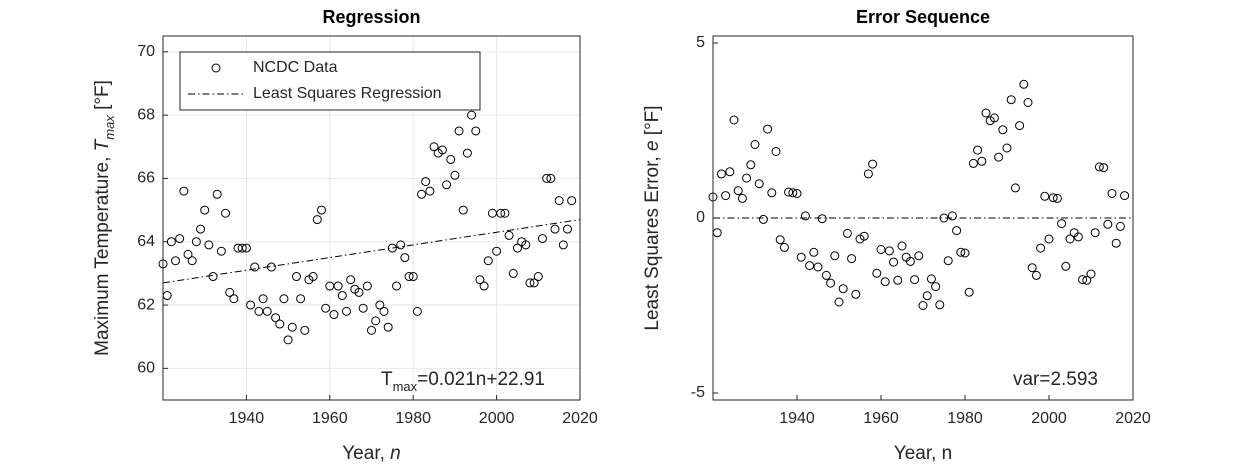 The height and width of the screenshot is (469, 1250). What do you see at coordinates (1049, 418) in the screenshot?
I see `x-tick-label: 2000` at bounding box center [1049, 418].